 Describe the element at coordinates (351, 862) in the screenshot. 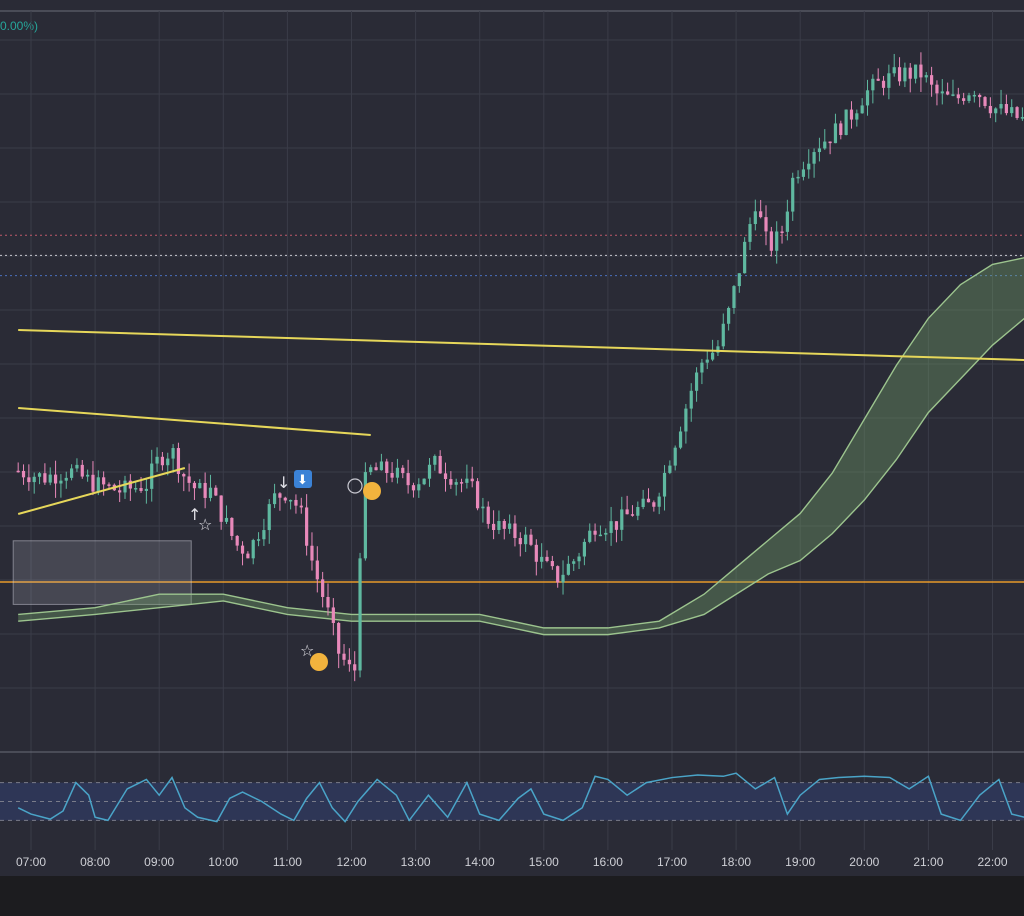

I see `x-tick-label: 12:00` at that location.